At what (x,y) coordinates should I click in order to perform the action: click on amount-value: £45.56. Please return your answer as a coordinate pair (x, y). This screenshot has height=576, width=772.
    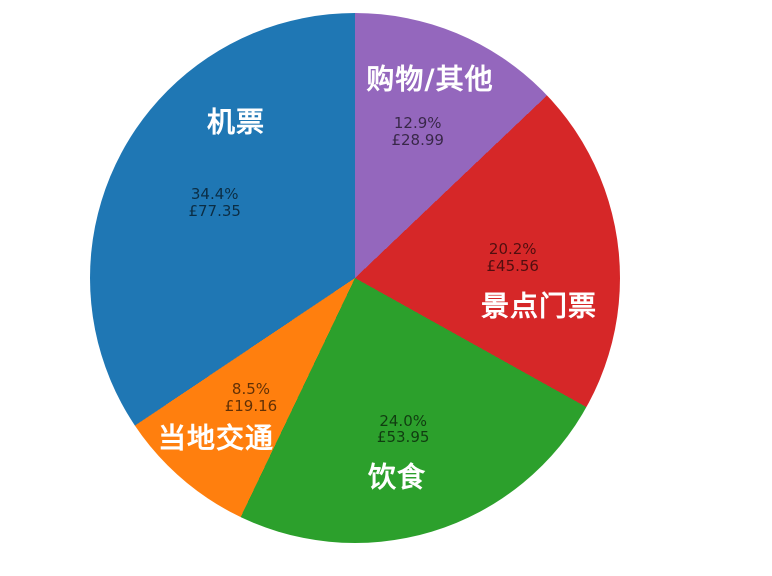
    Looking at the image, I should click on (512, 266).